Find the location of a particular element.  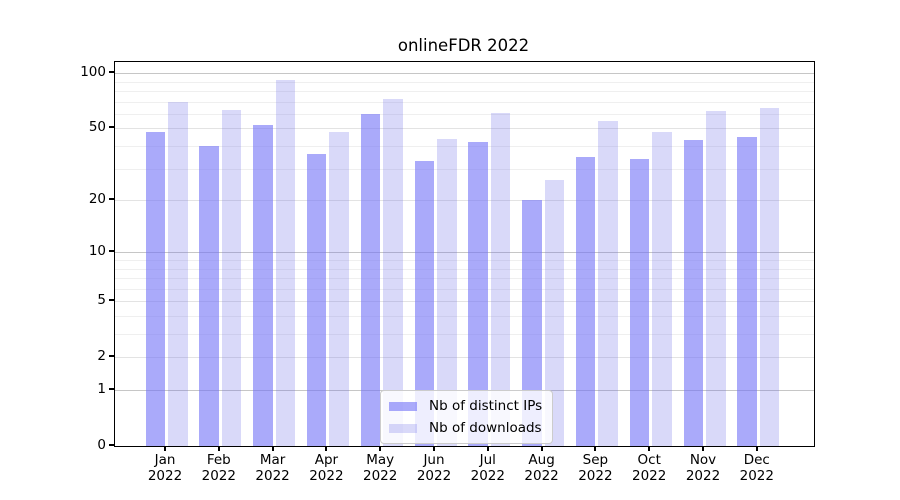

x-tick-month: Oct is located at coordinates (649, 460).